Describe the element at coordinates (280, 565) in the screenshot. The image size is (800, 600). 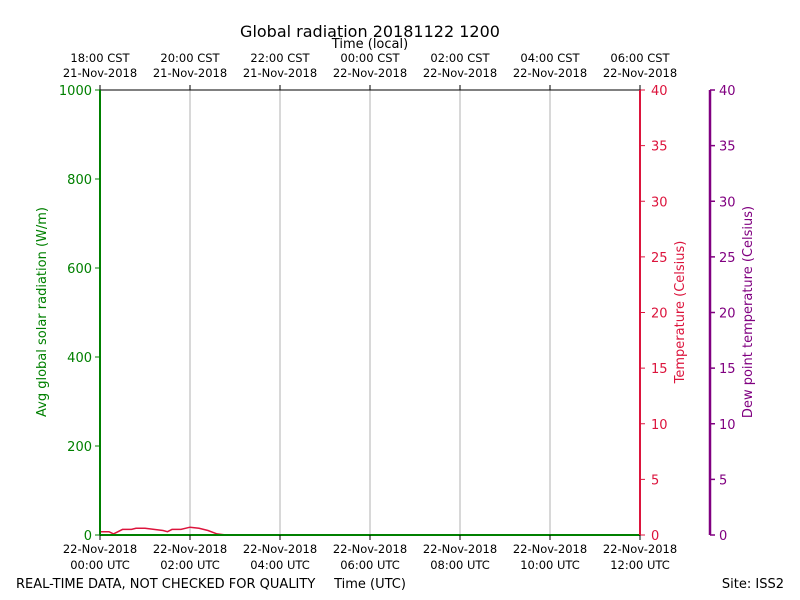
I see `x-tick-time: 04:00 UTC` at that location.